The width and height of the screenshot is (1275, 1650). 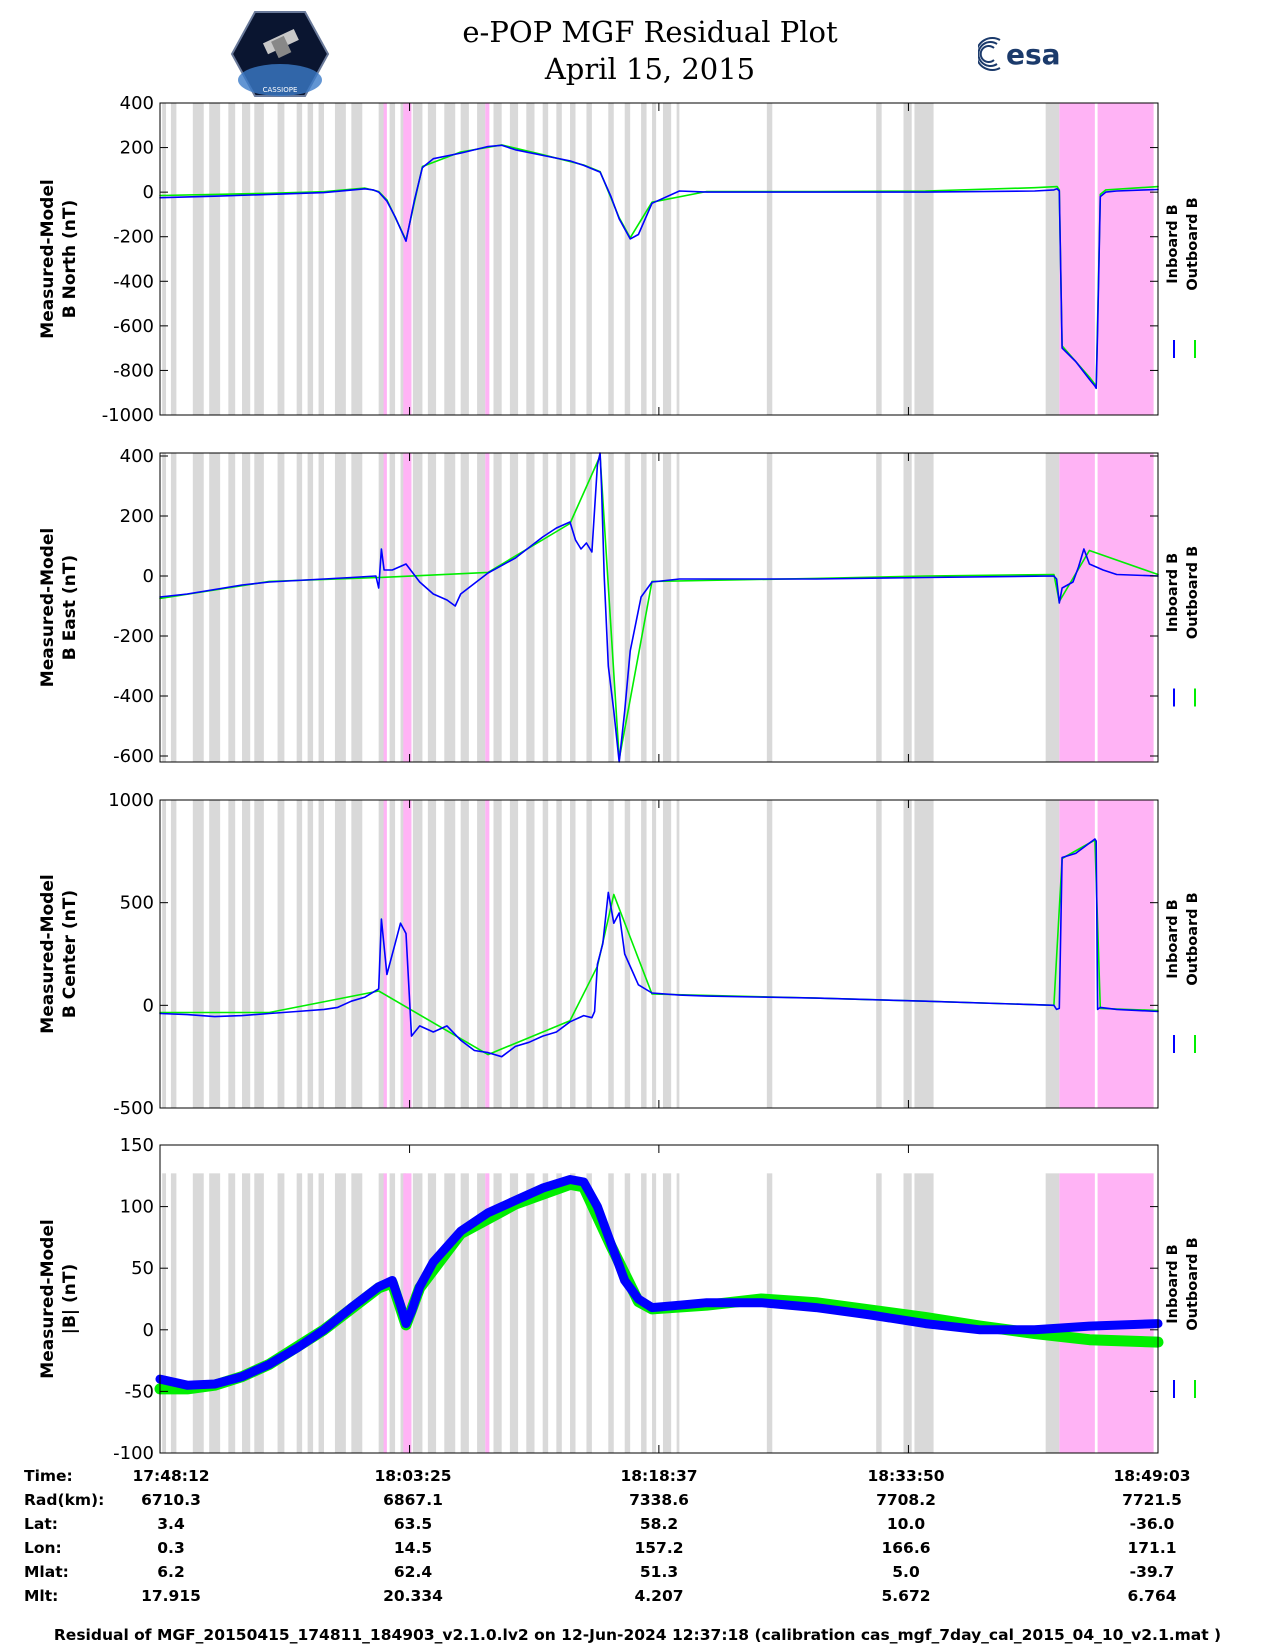 I want to click on y-tick-label: -100, so click(x=133, y=1453).